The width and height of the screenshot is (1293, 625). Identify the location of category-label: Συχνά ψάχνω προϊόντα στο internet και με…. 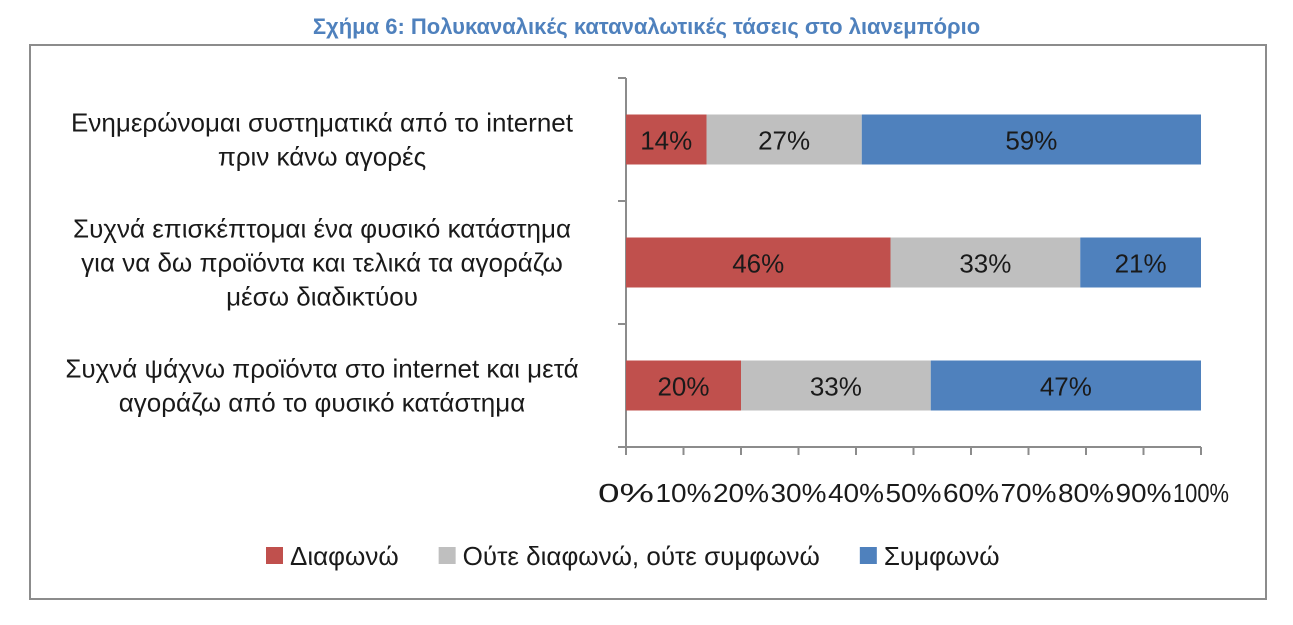
(321, 369).